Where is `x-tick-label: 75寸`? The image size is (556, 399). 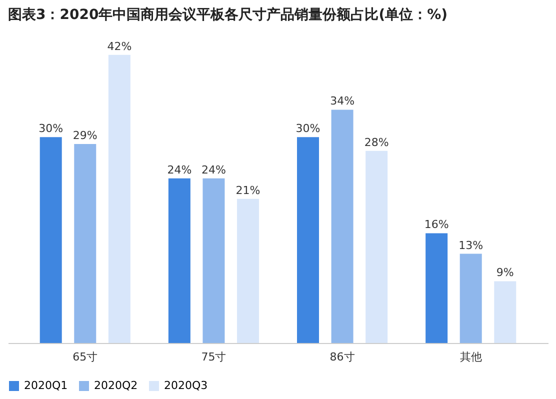 x-tick-label: 75寸 is located at coordinates (213, 357).